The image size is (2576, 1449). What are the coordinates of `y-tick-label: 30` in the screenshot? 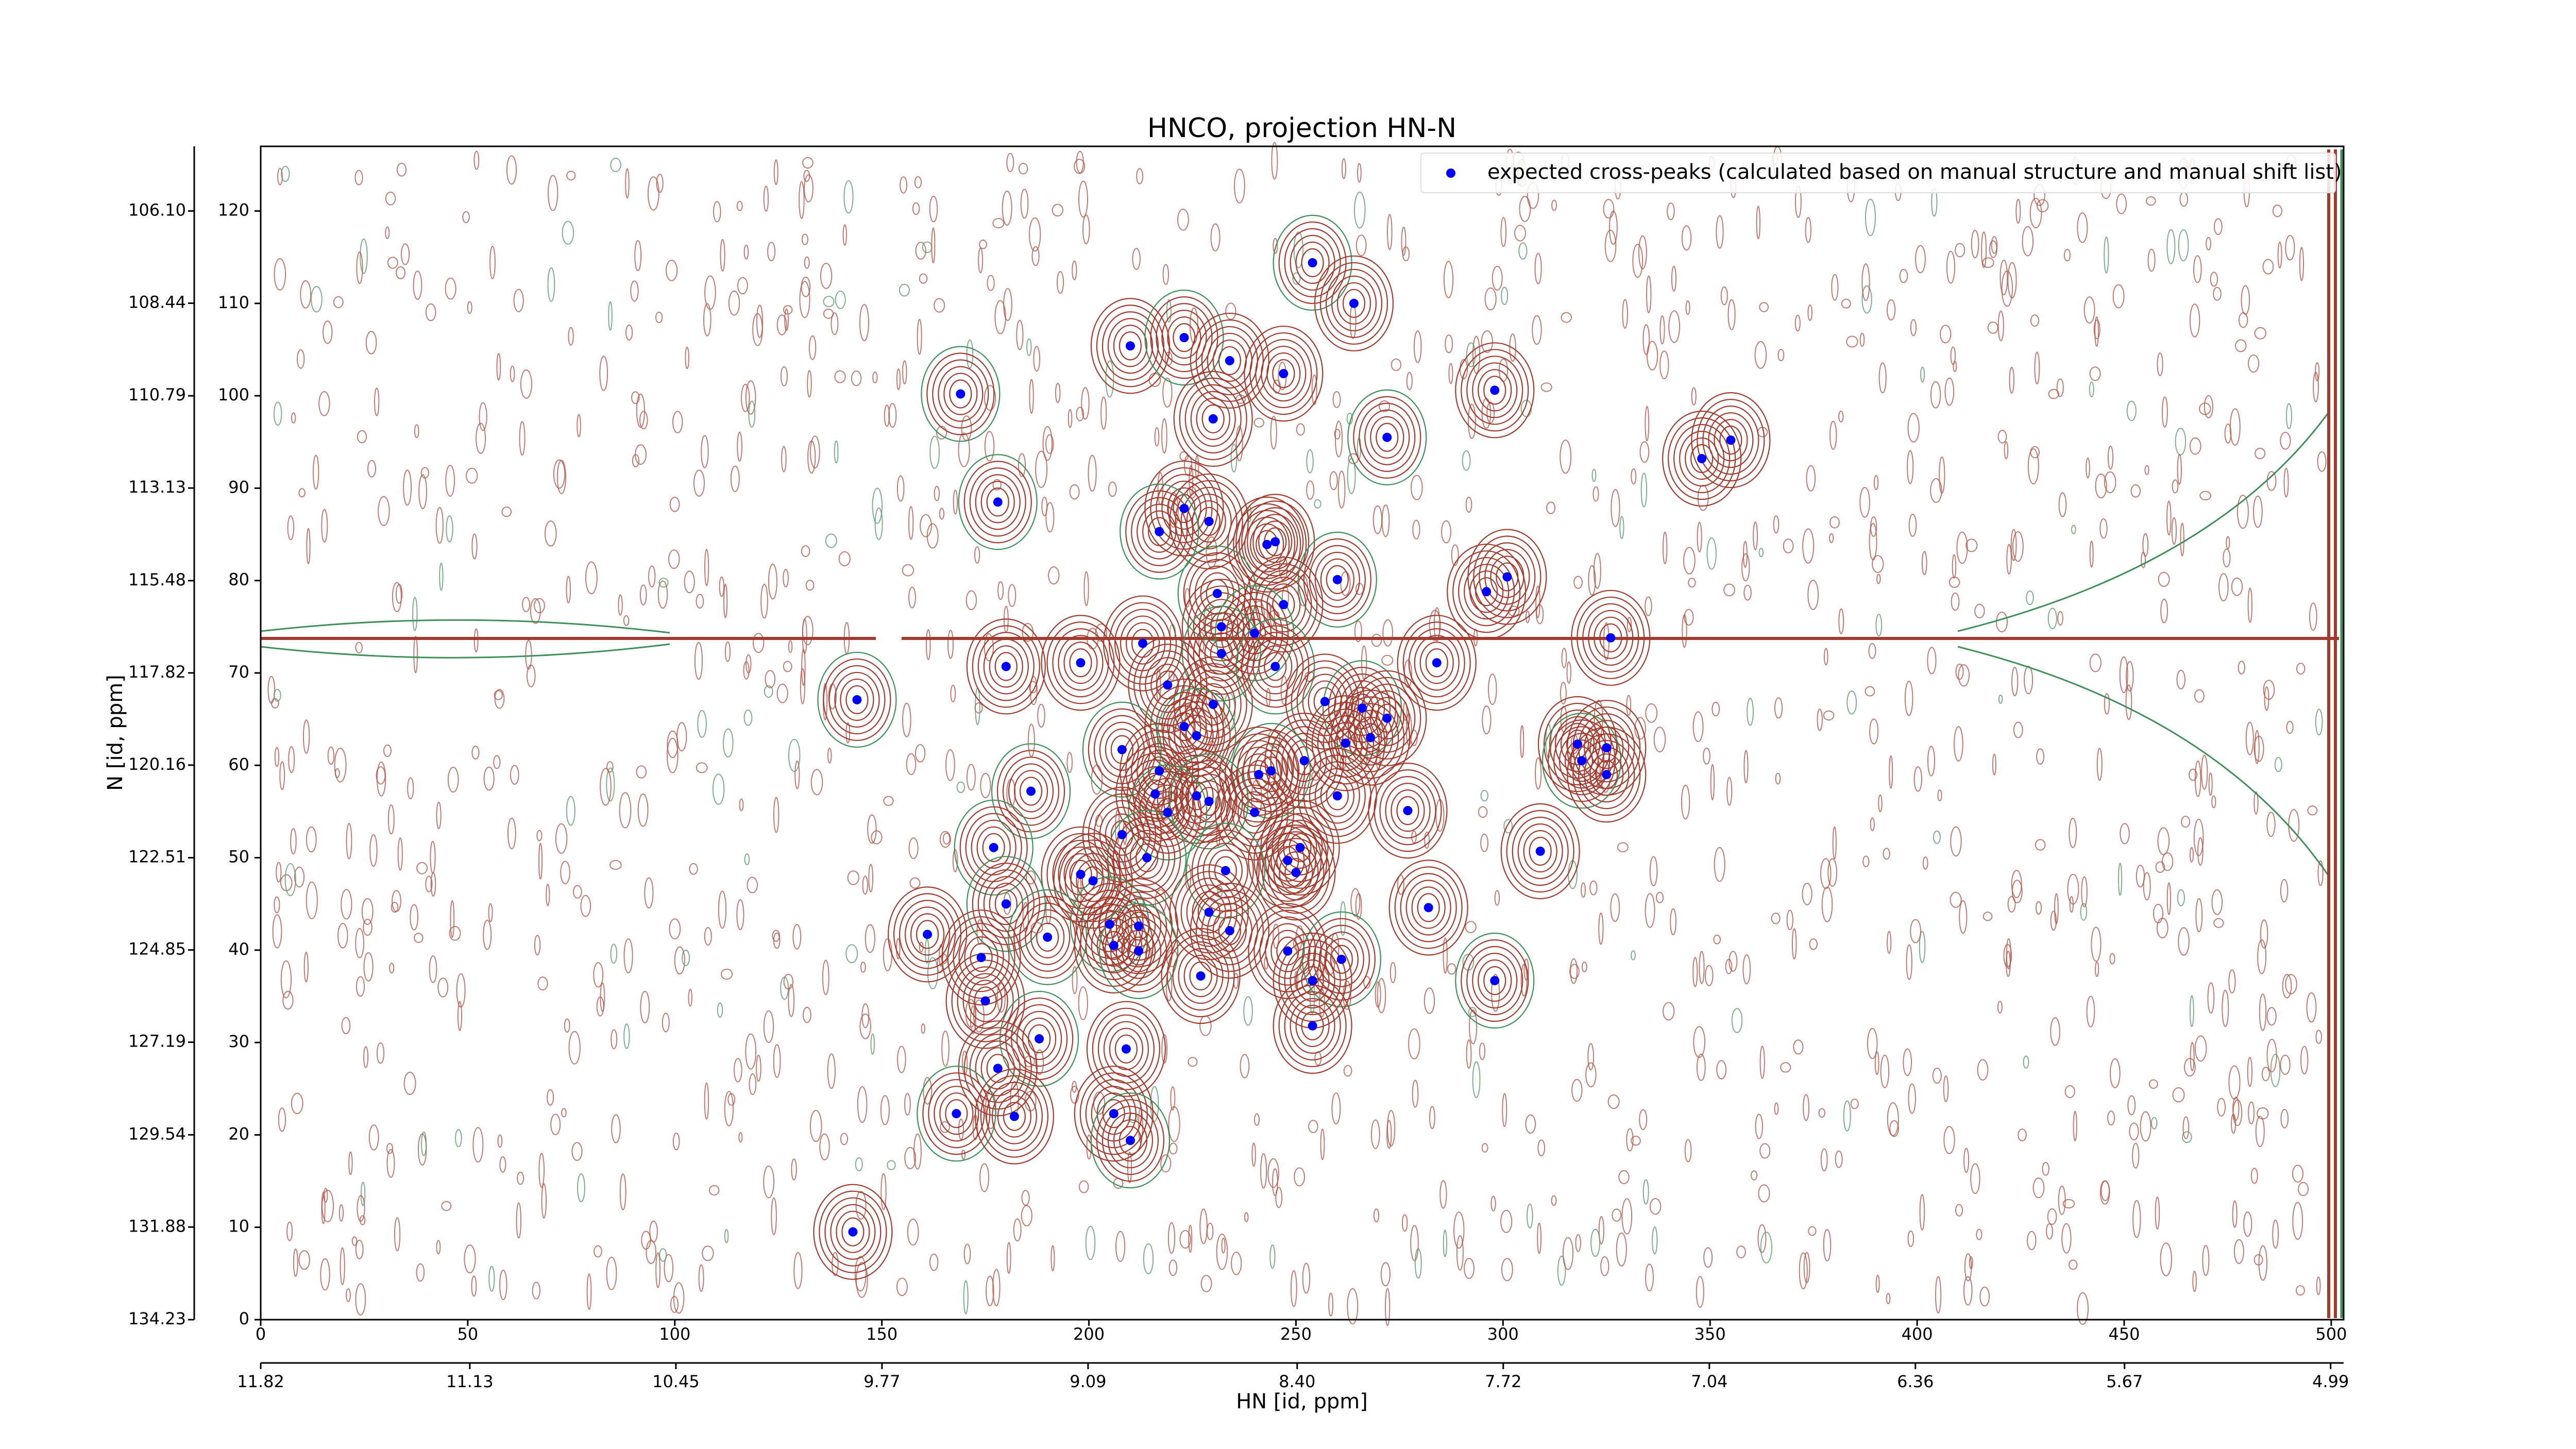 It's located at (238, 1041).